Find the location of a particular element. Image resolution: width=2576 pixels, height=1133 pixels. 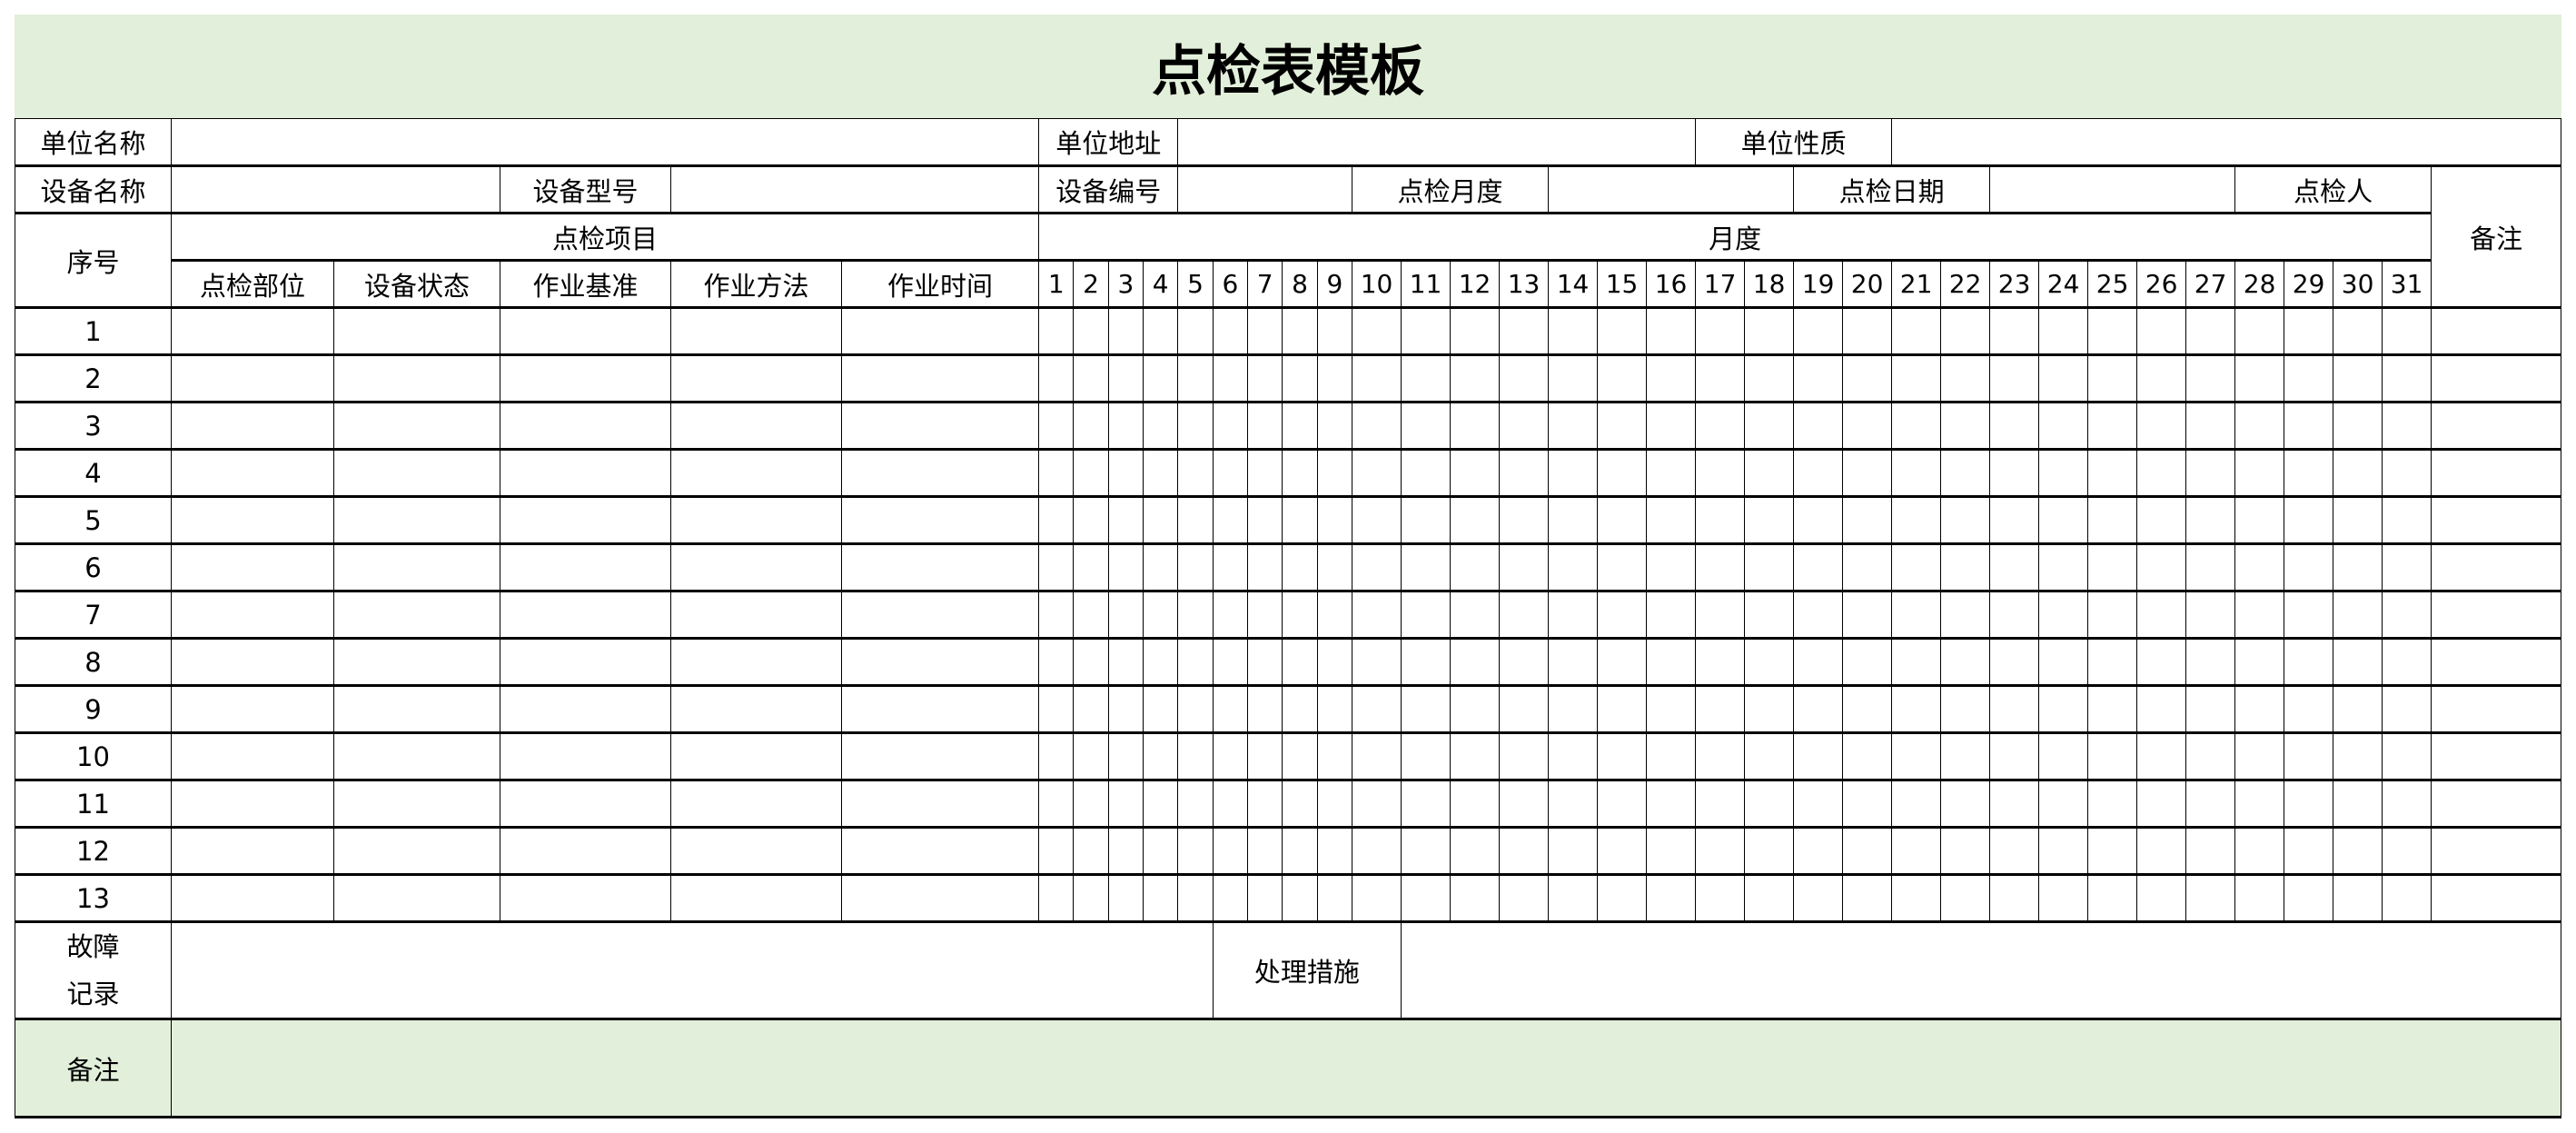

device-model-field is located at coordinates (854, 189).